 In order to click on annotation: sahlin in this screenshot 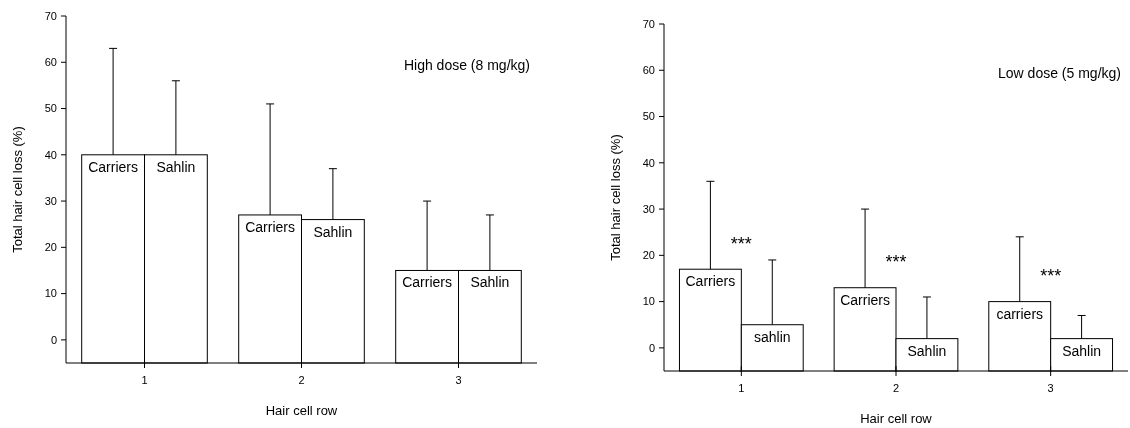, I will do `click(772, 336)`.